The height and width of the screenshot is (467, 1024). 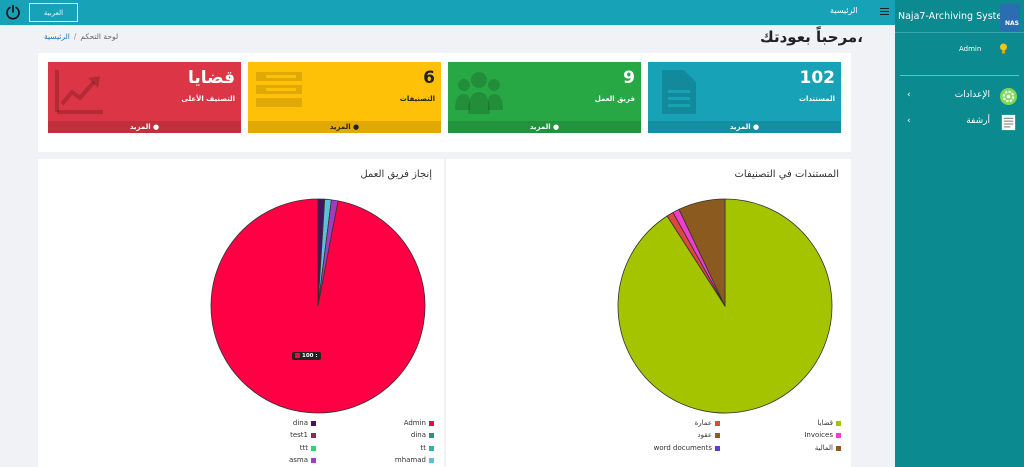 I want to click on legend-label: المالية, so click(x=823, y=448).